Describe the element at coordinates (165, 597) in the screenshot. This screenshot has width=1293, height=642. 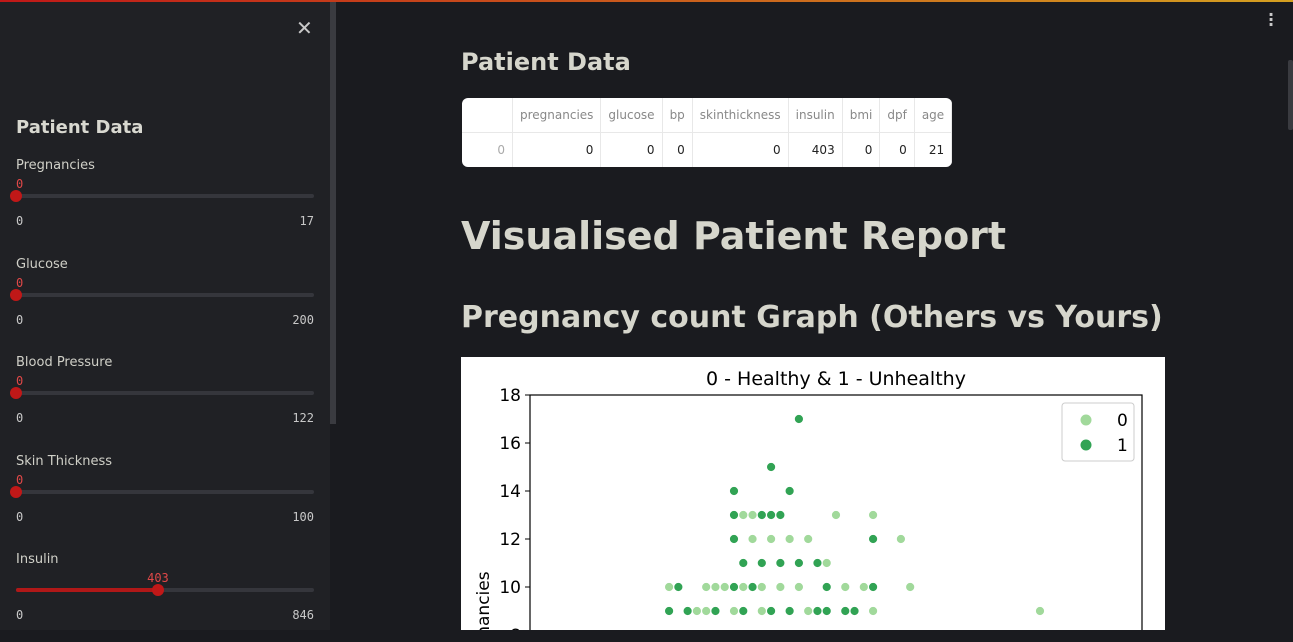
I see `slider: Insulin 403 0 846` at that location.